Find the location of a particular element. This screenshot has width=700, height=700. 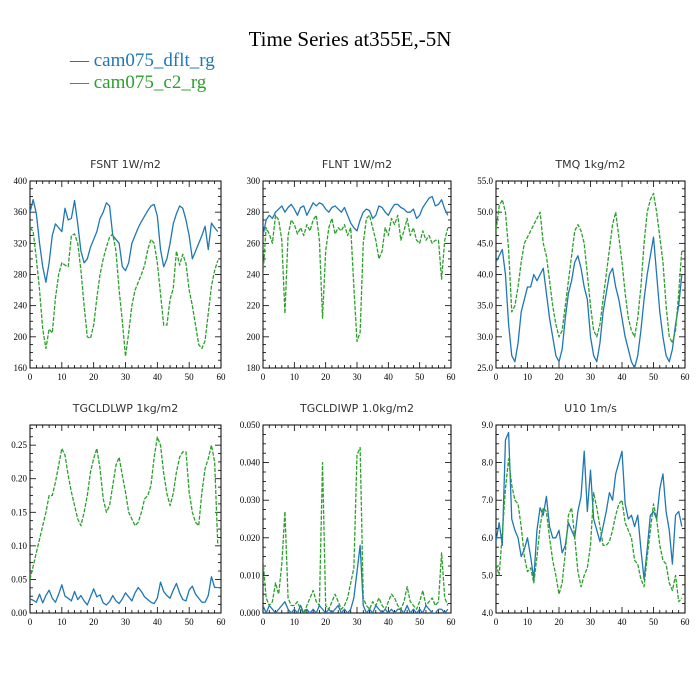

legend: — cam075_dflt_rg — cam075_c2_rg is located at coordinates (142, 72).